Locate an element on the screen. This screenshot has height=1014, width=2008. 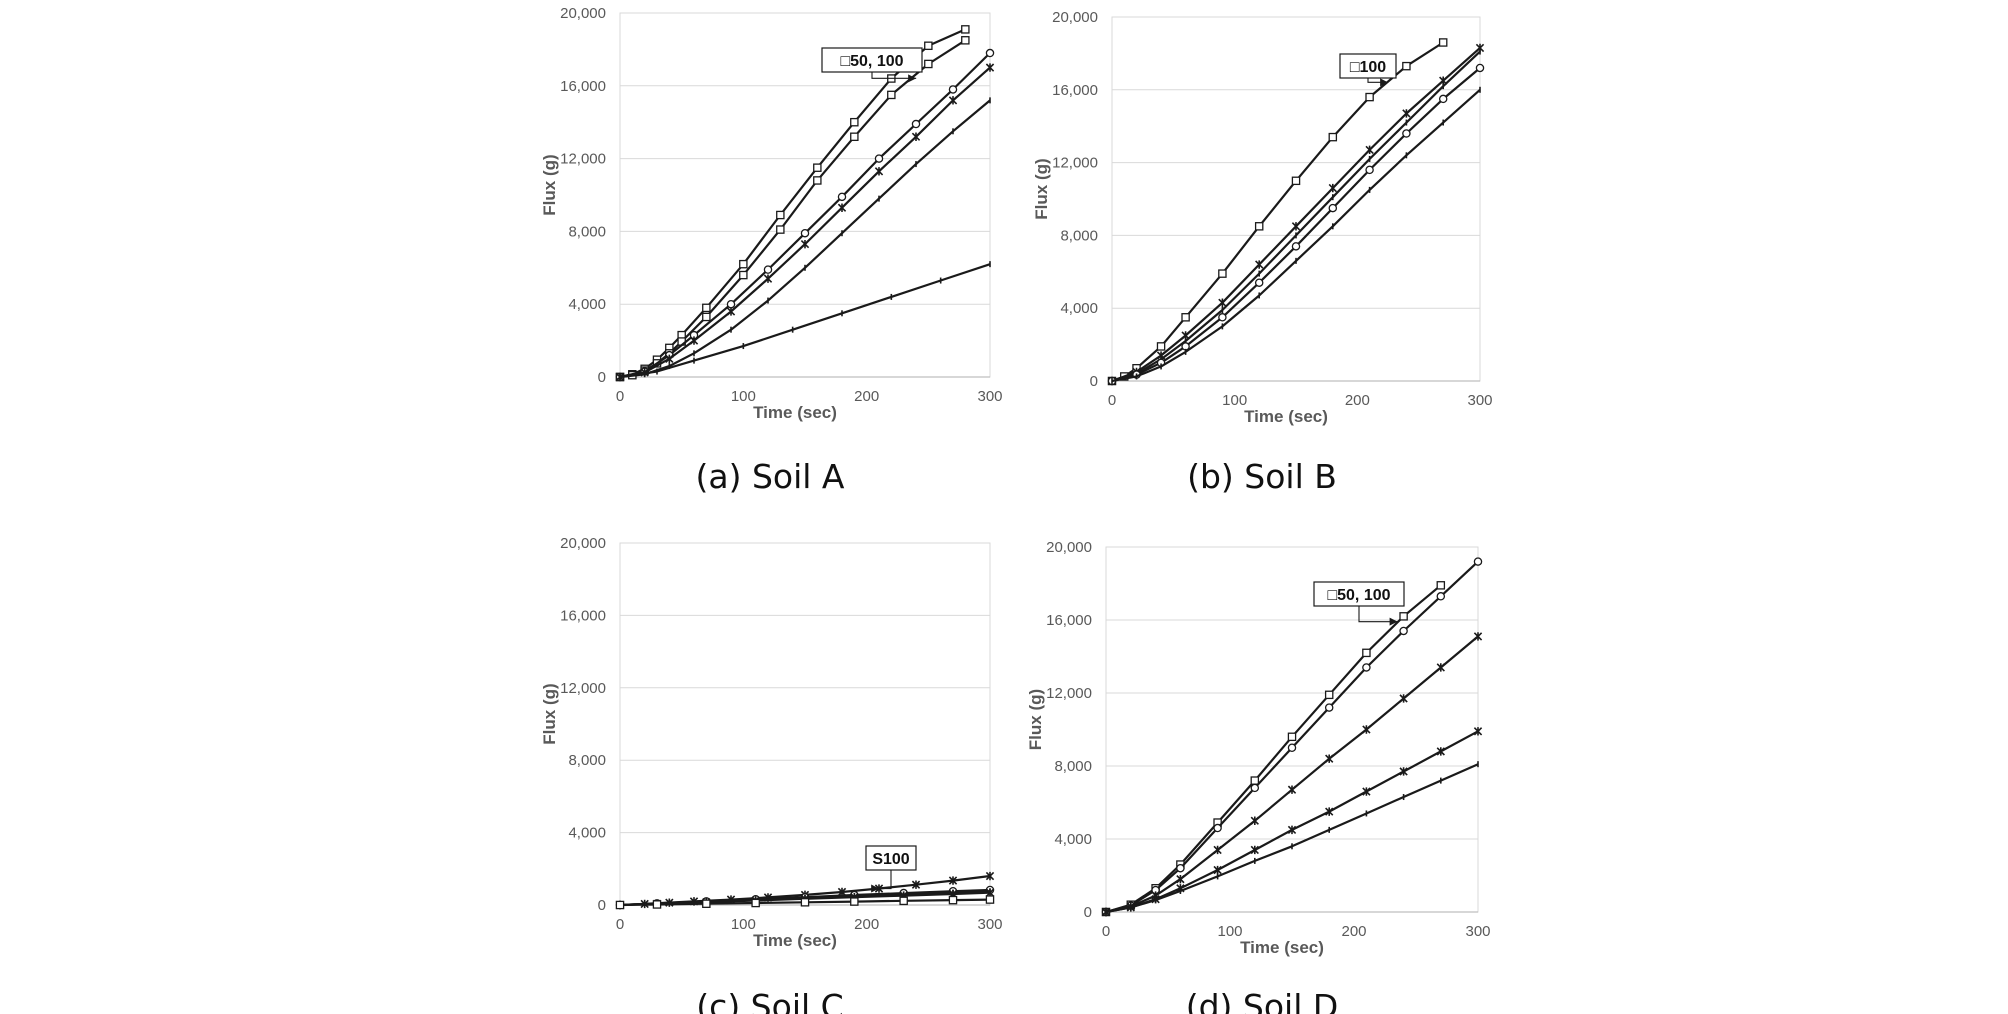
callout-box is located at coordinates (891, 858).